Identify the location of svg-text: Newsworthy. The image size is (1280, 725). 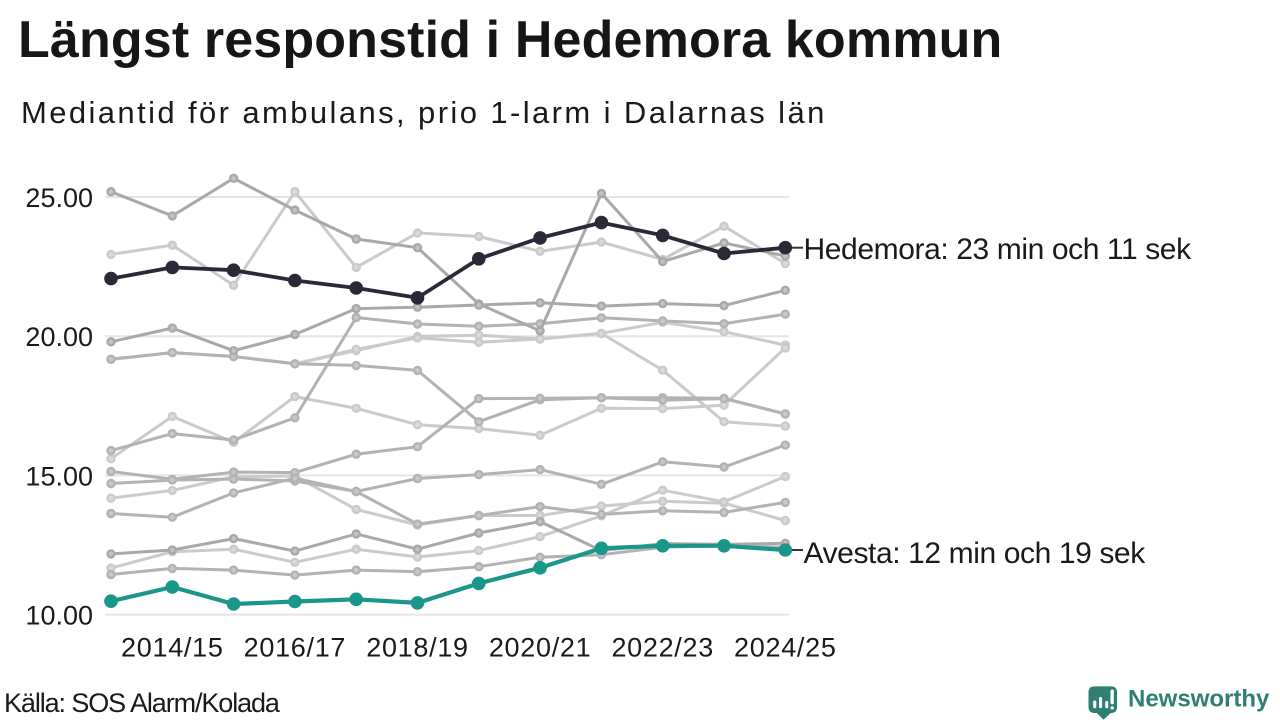
(1199, 699).